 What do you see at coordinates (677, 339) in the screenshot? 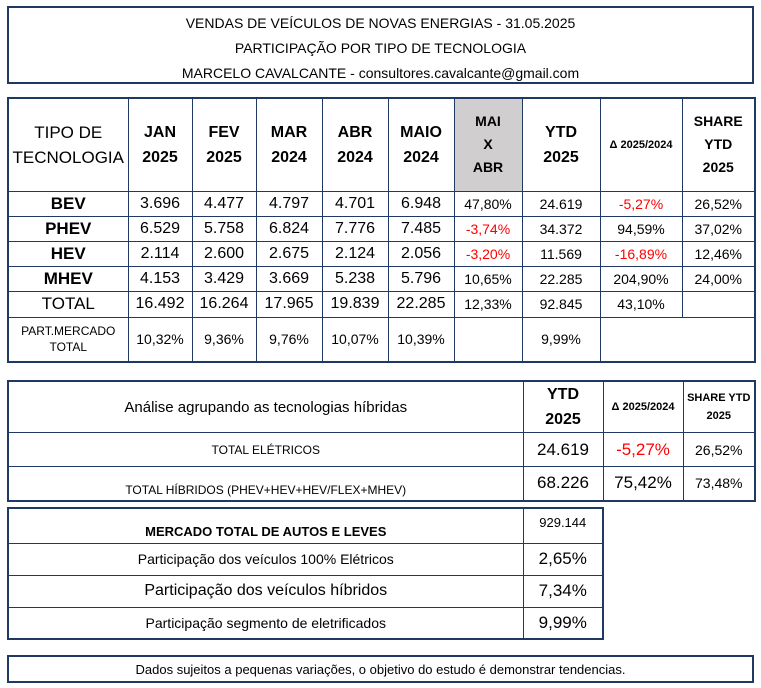
I see `cell-part-empty` at bounding box center [677, 339].